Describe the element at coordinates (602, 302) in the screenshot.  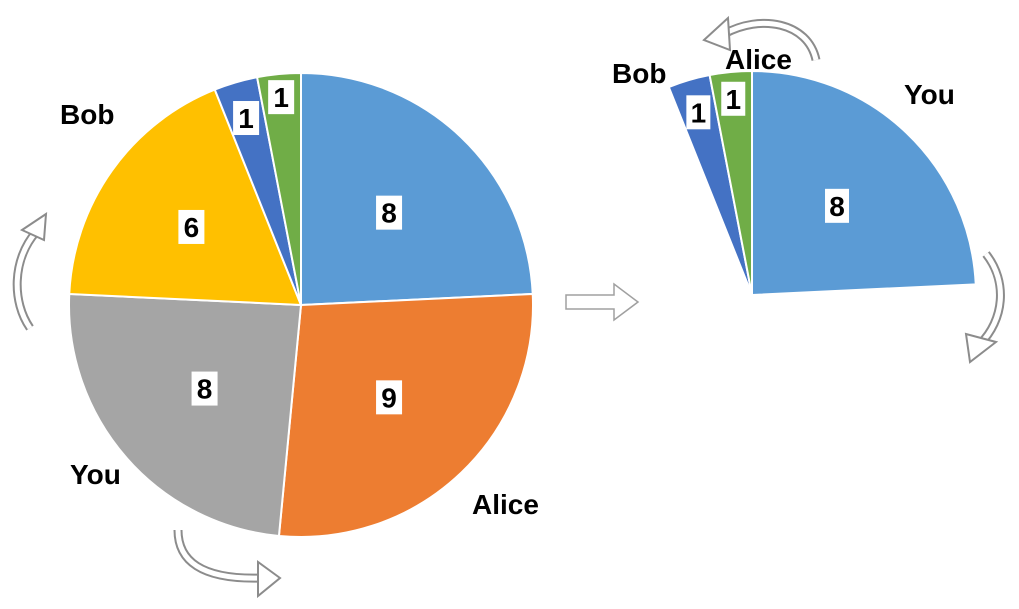
I see `transition-arrow-icon` at that location.